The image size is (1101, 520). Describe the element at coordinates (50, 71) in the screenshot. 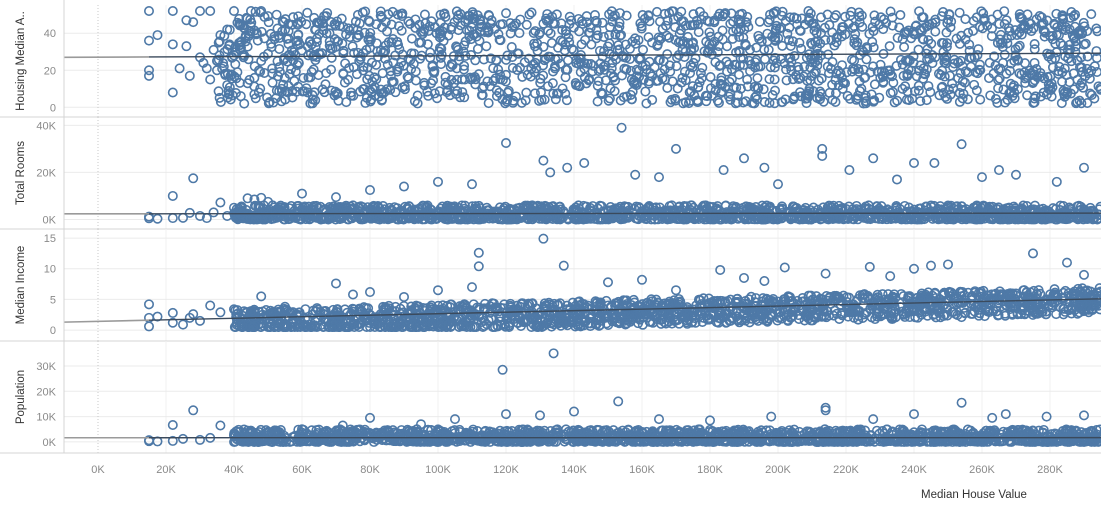

I see `y-tick-label: 20` at that location.